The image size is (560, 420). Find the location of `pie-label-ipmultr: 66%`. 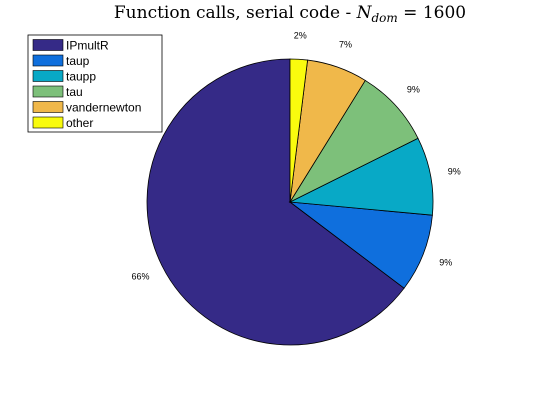

pie-label-ipmultr: 66% is located at coordinates (140, 276).